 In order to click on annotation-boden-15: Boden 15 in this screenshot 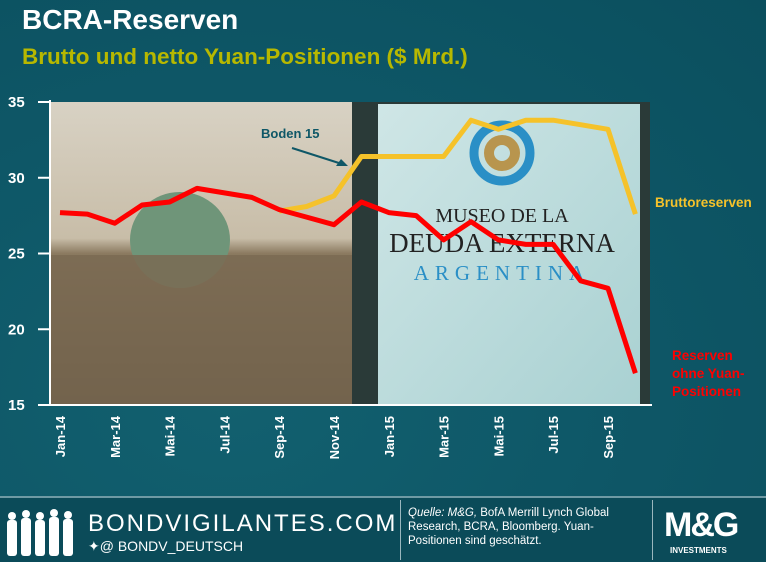, I will do `click(290, 133)`.